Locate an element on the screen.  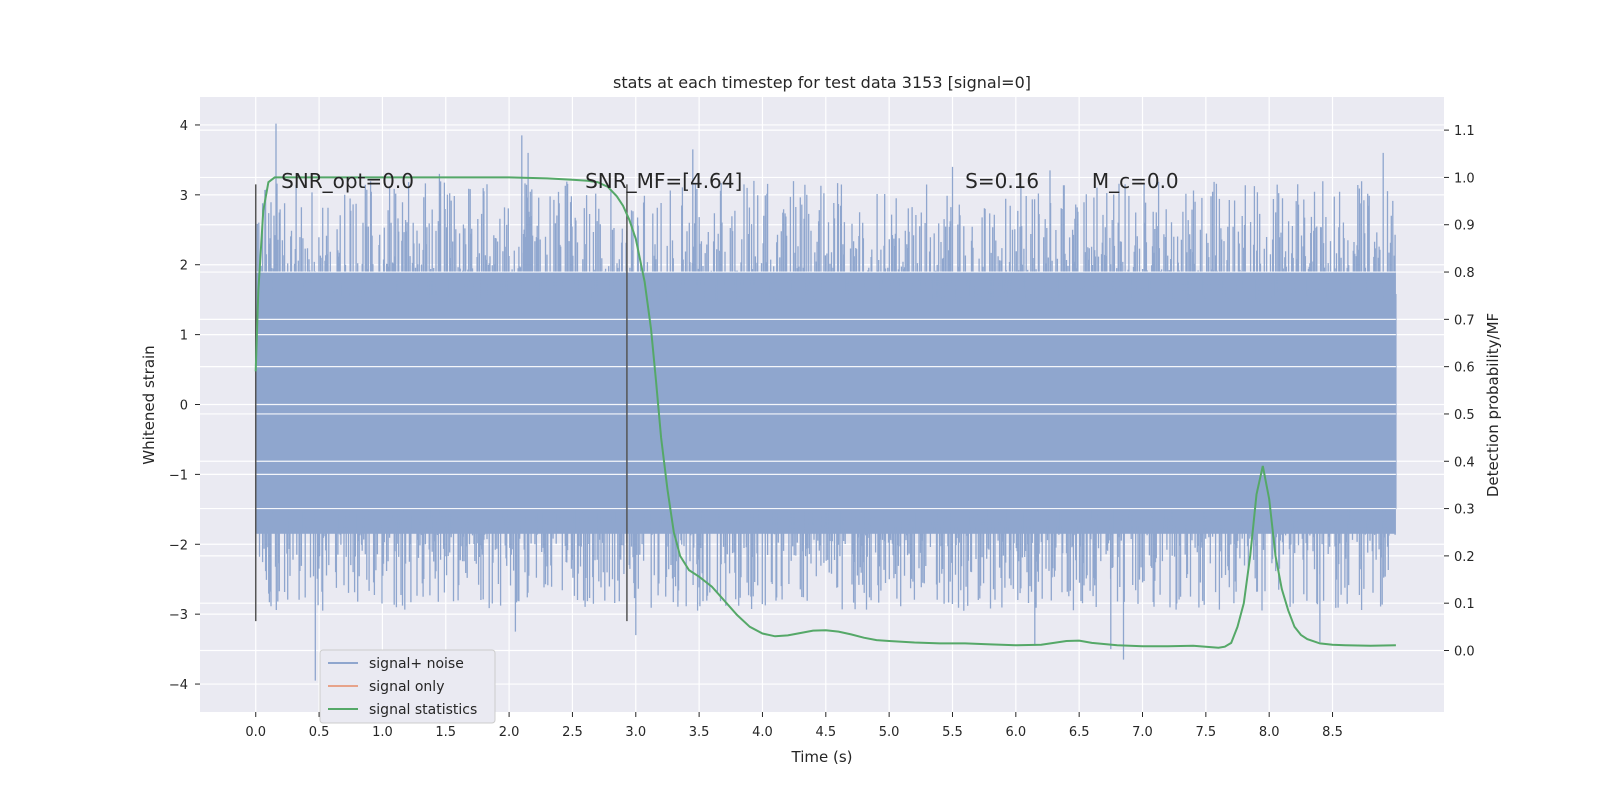
x-tick-label: 8.0 is located at coordinates (1269, 732).